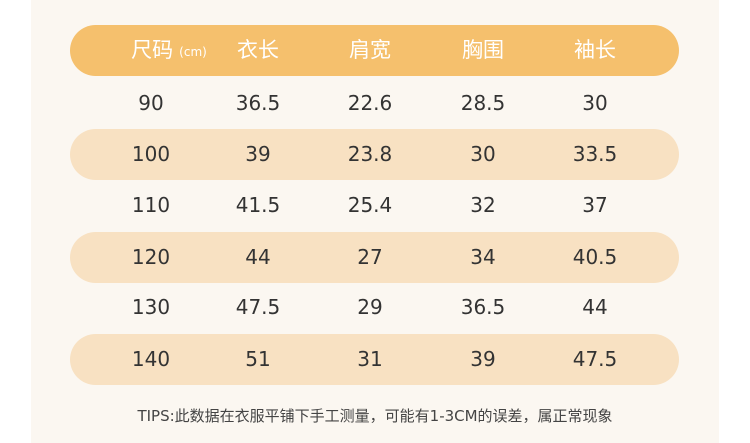  What do you see at coordinates (595, 359) in the screenshot?
I see `sleeve-cell: 47.5` at bounding box center [595, 359].